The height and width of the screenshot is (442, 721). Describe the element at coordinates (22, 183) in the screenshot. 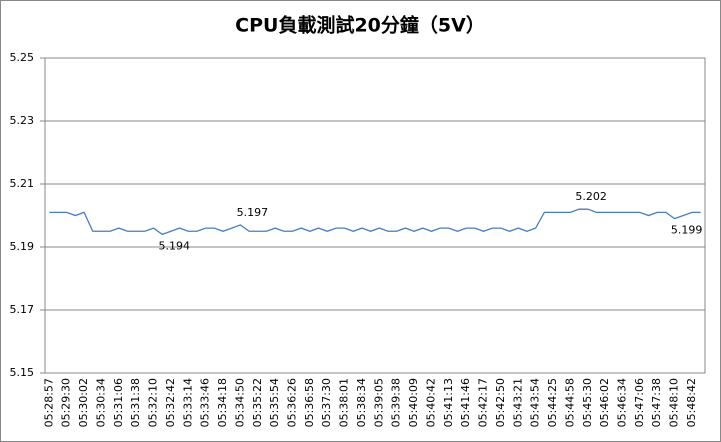

I see `y-tick-label: 5.21` at that location.